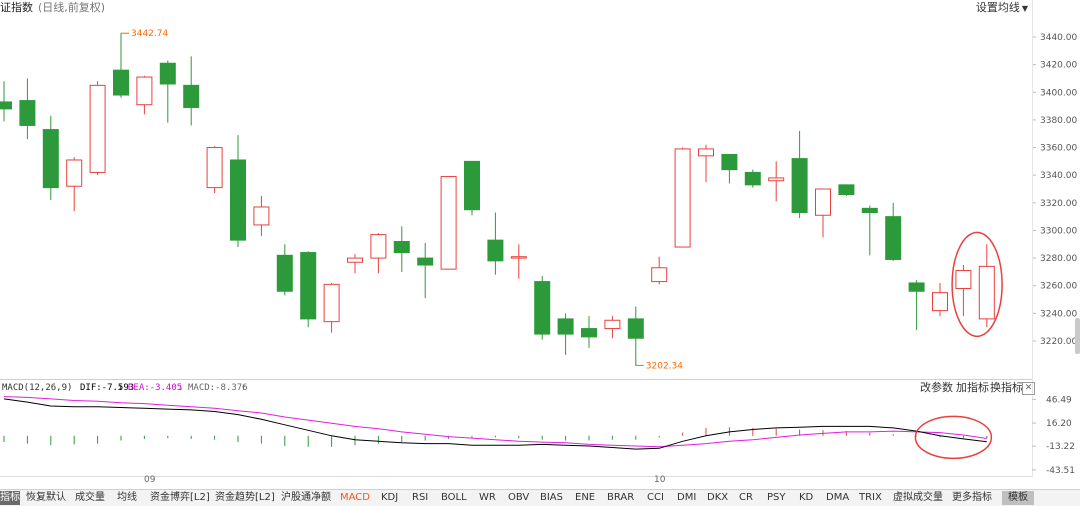  I want to click on tab-20: PSY, so click(776, 497).